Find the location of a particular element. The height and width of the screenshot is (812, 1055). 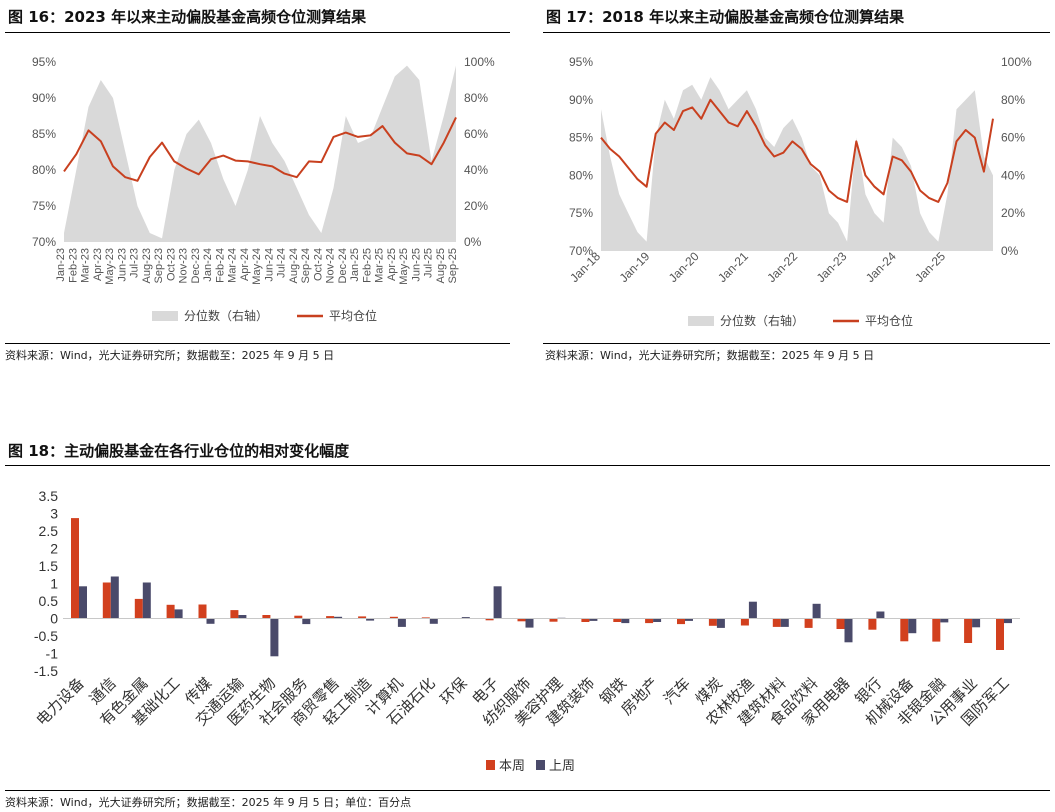

fig16-y-left-tick: 80% is located at coordinates (44, 170).